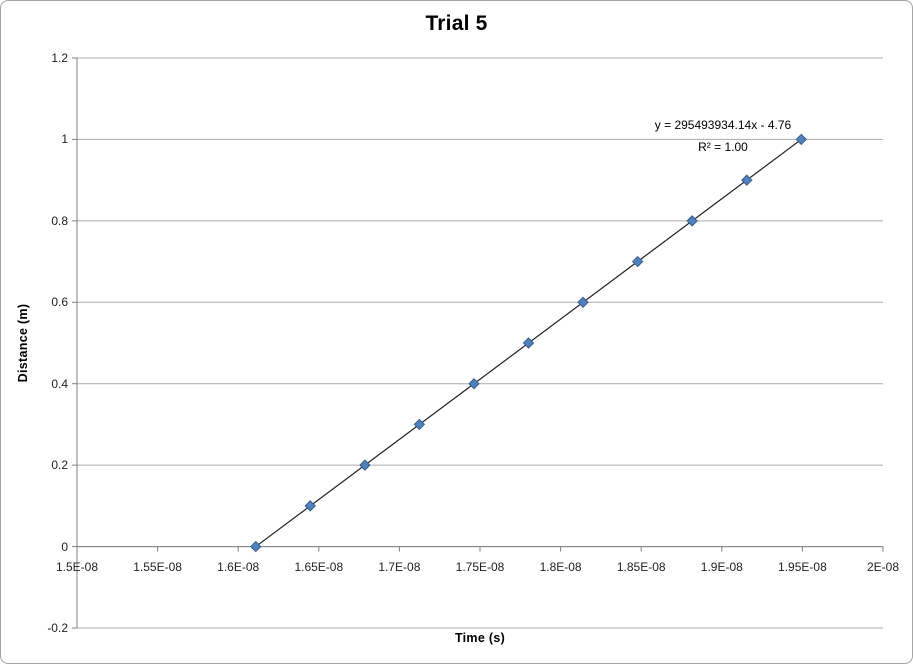 This screenshot has height=664, width=913. I want to click on x-tick-label: 1.95E-08, so click(802, 566).